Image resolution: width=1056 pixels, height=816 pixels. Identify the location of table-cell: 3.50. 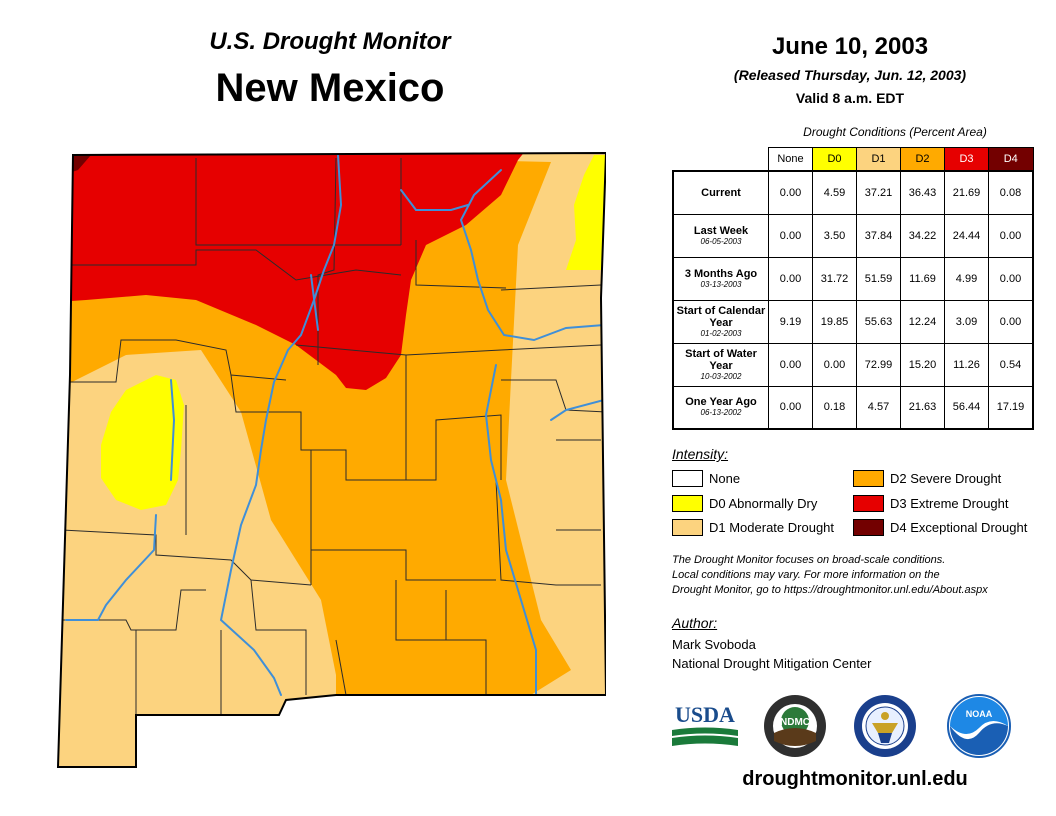
(834, 235).